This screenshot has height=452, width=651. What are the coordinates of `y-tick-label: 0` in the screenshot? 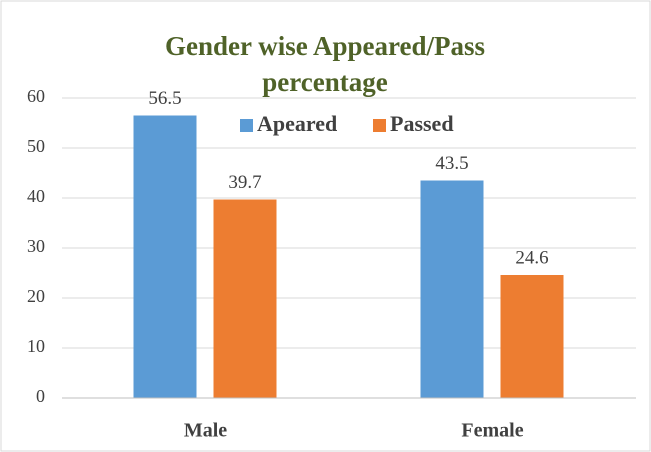 It's located at (40, 396).